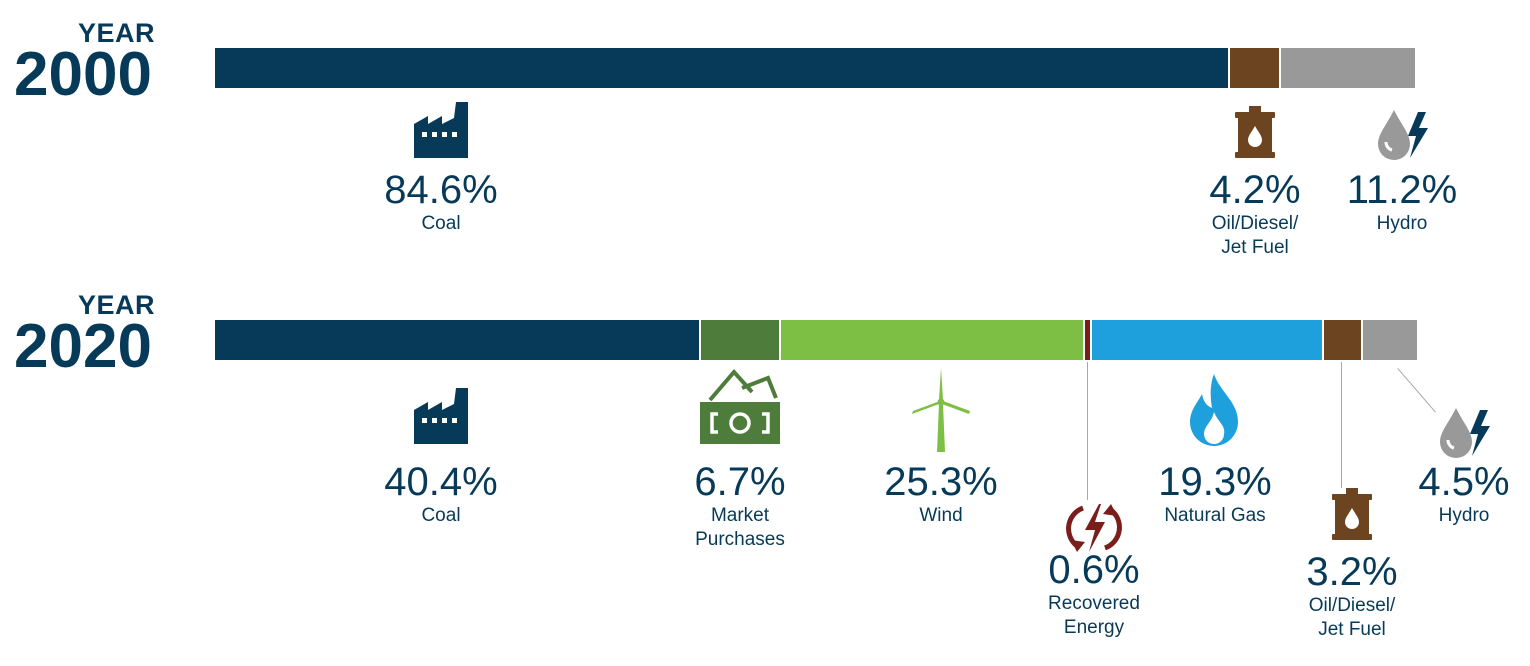 The height and width of the screenshot is (666, 1530). Describe the element at coordinates (1255, 190) in the screenshot. I see `pct-label-2000-oil: 4.2%` at that location.